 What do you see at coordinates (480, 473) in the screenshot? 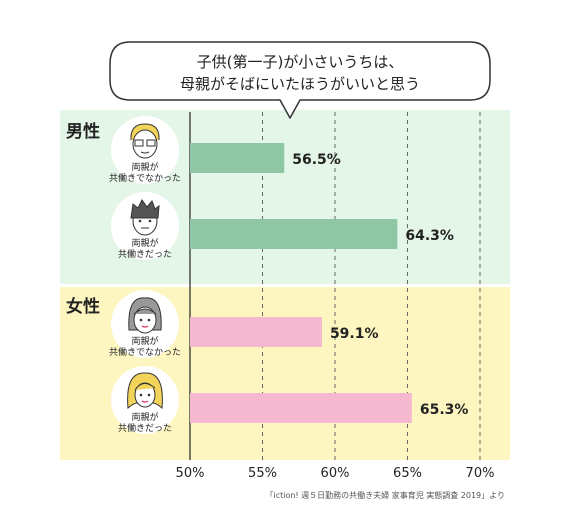
I see `x-tick-label: 70%` at bounding box center [480, 473].